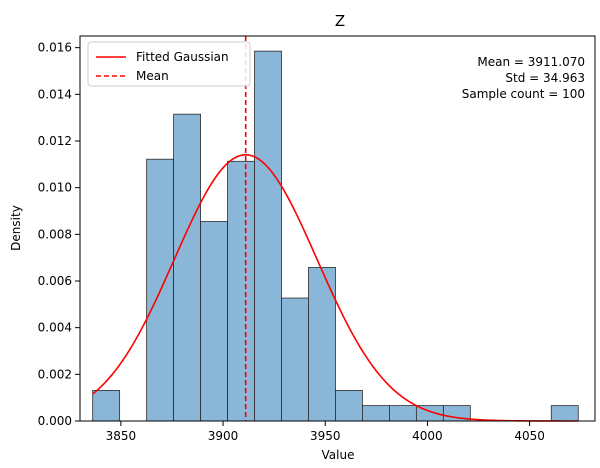  I want to click on chart-title: Z, so click(340, 21).